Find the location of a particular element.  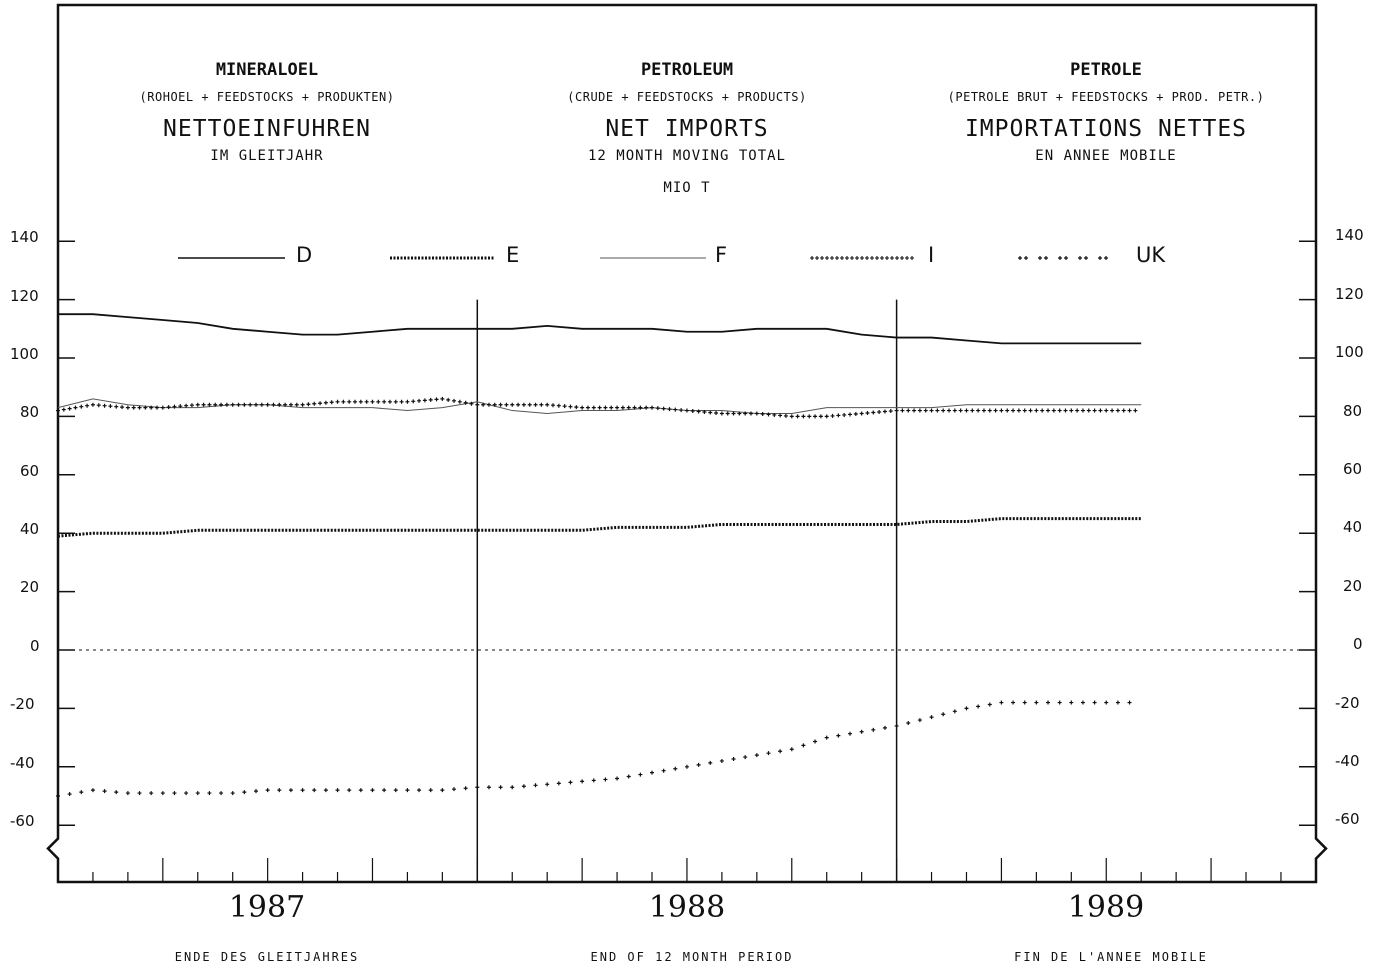

footer-fr: FIN DE L'ANNEE MOBILE is located at coordinates (1111, 957).